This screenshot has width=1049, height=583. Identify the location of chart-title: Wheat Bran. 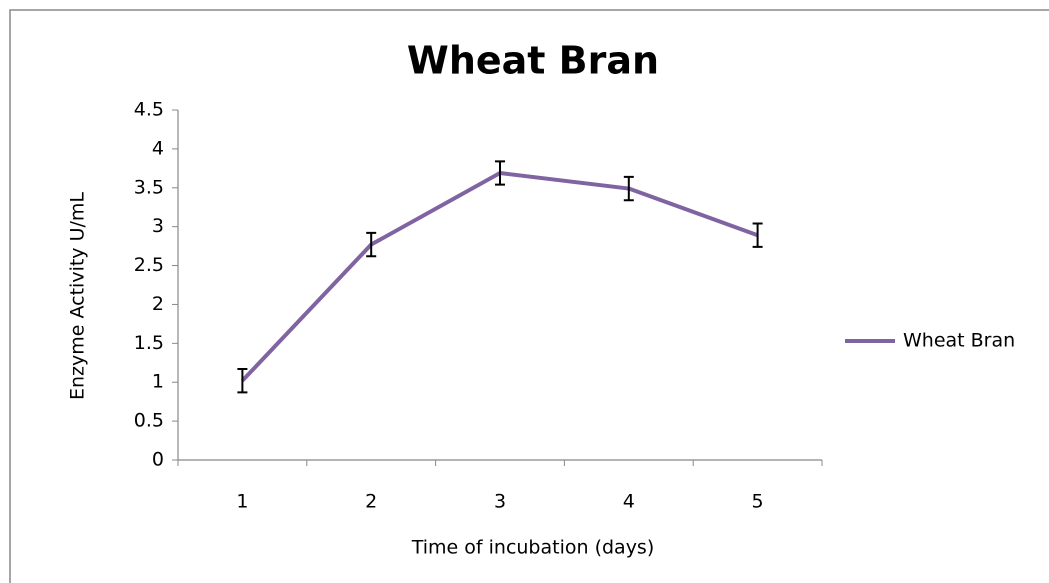
(533, 61).